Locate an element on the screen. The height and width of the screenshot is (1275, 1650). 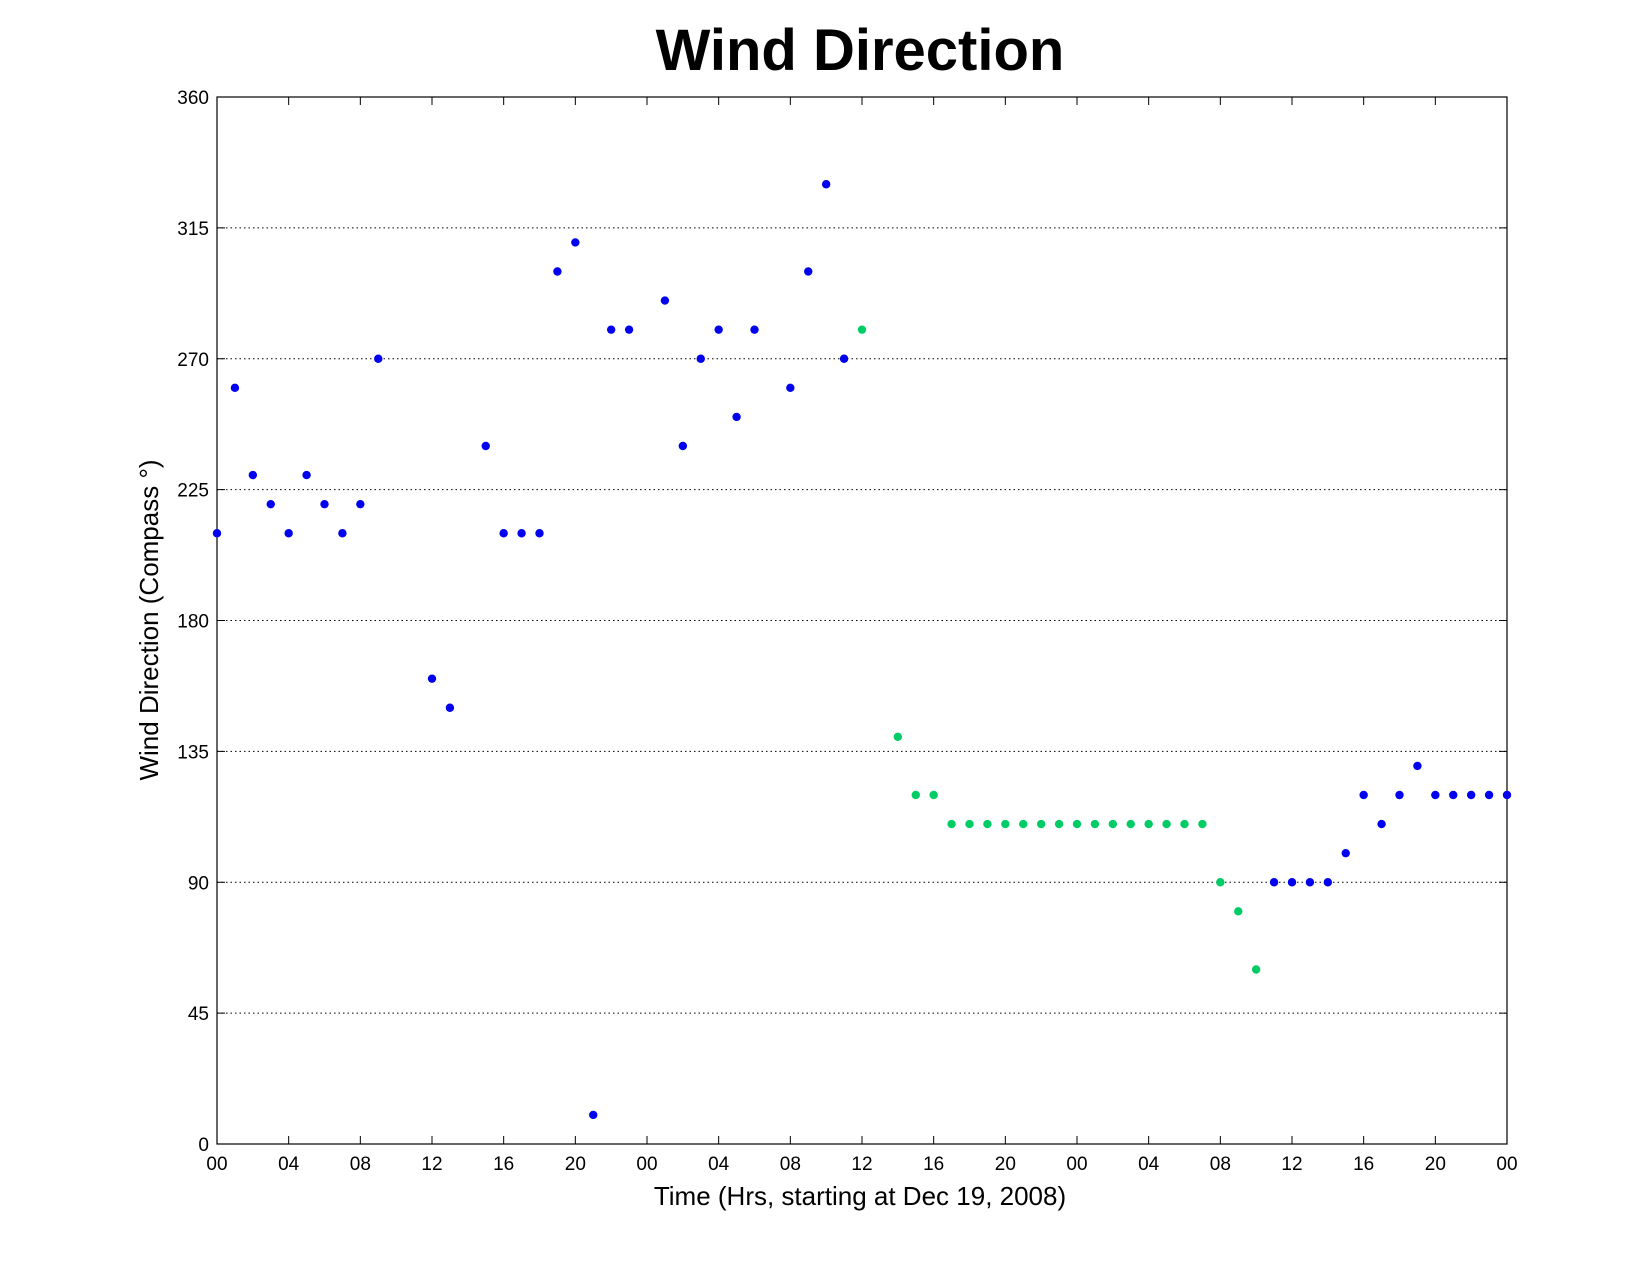
y-axis-label: Wind Direction (Compass °) is located at coordinates (149, 619).